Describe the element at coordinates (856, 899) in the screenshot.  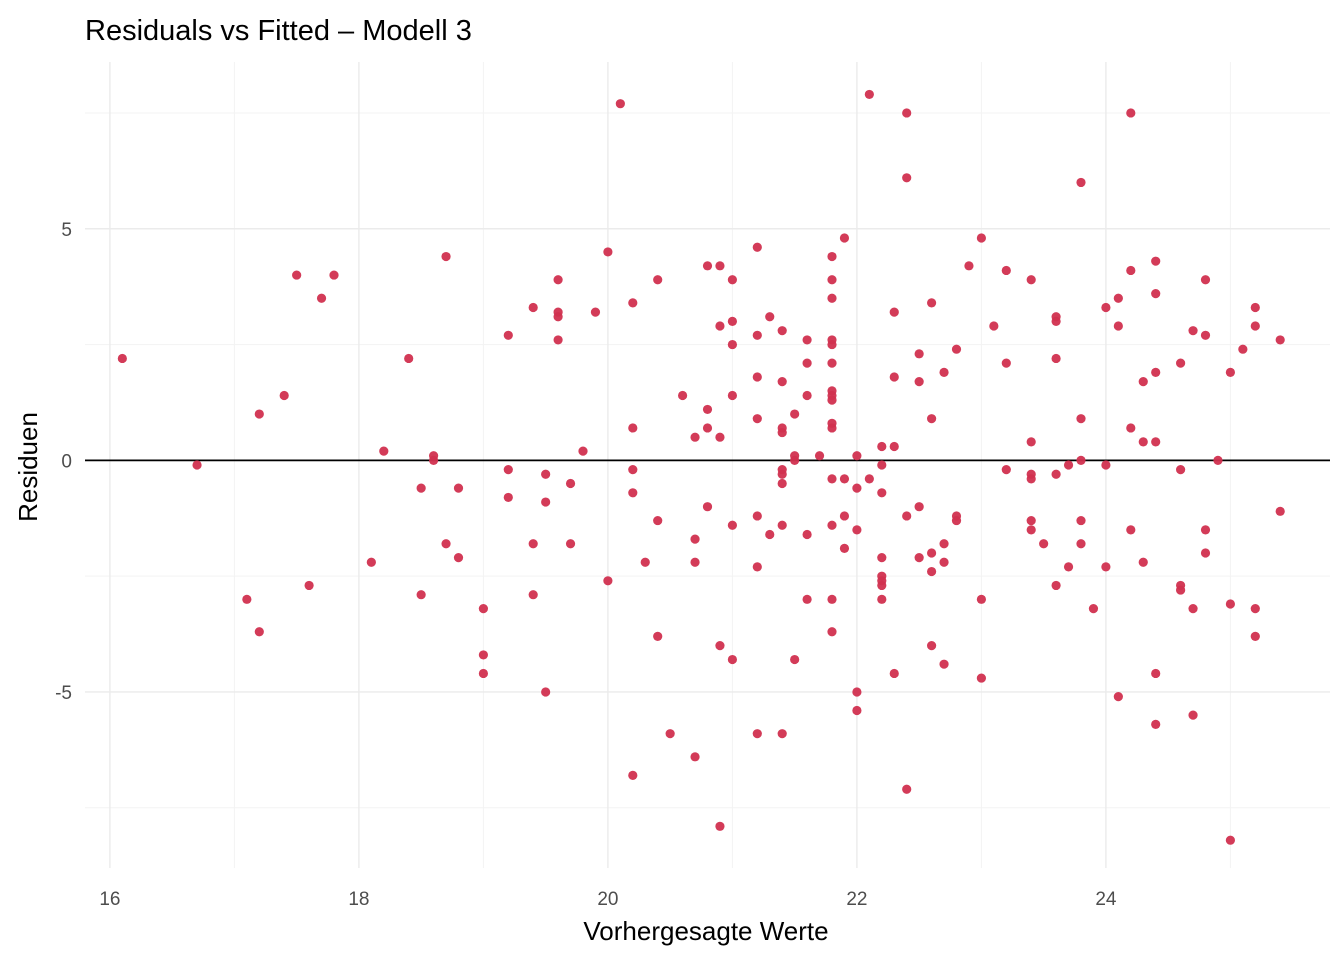
I see `x-tick-label: 22` at that location.